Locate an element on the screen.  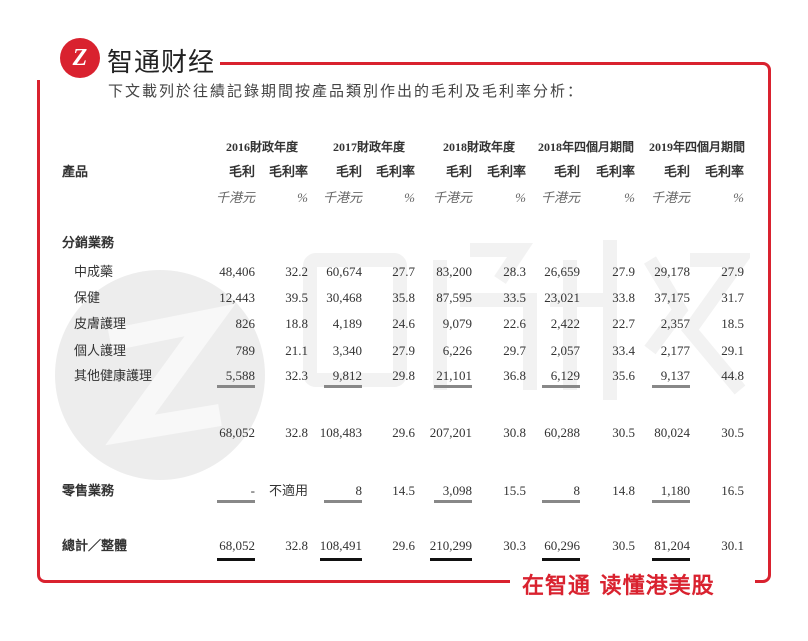
gross-profit-cell: 9,137 is located at coordinates (662, 378).